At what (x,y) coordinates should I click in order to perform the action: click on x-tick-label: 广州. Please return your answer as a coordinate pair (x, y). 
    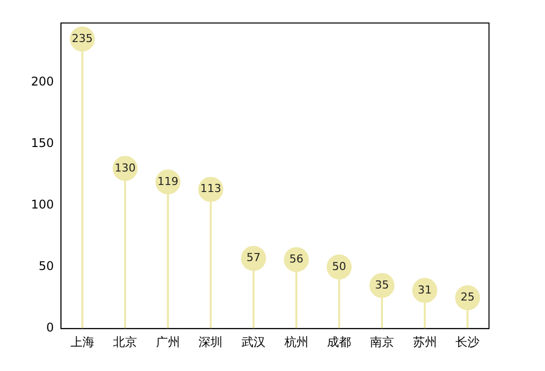
    Looking at the image, I should click on (168, 341).